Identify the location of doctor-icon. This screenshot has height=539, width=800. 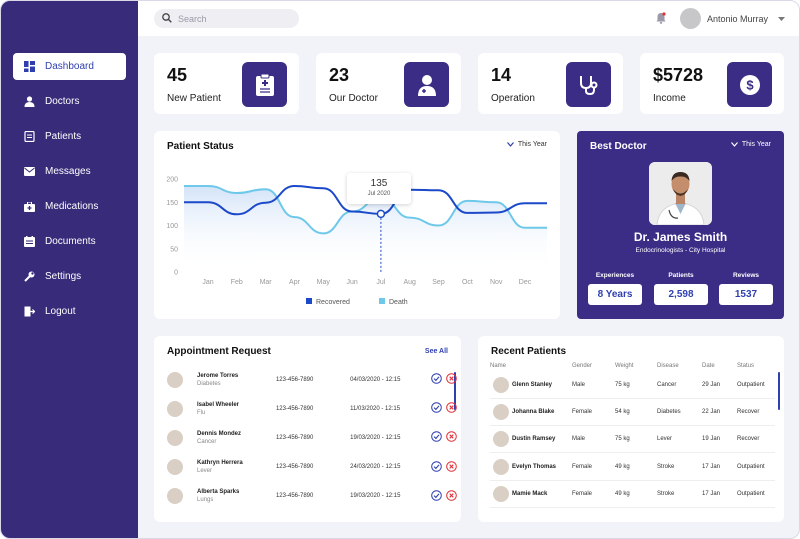
(29, 101).